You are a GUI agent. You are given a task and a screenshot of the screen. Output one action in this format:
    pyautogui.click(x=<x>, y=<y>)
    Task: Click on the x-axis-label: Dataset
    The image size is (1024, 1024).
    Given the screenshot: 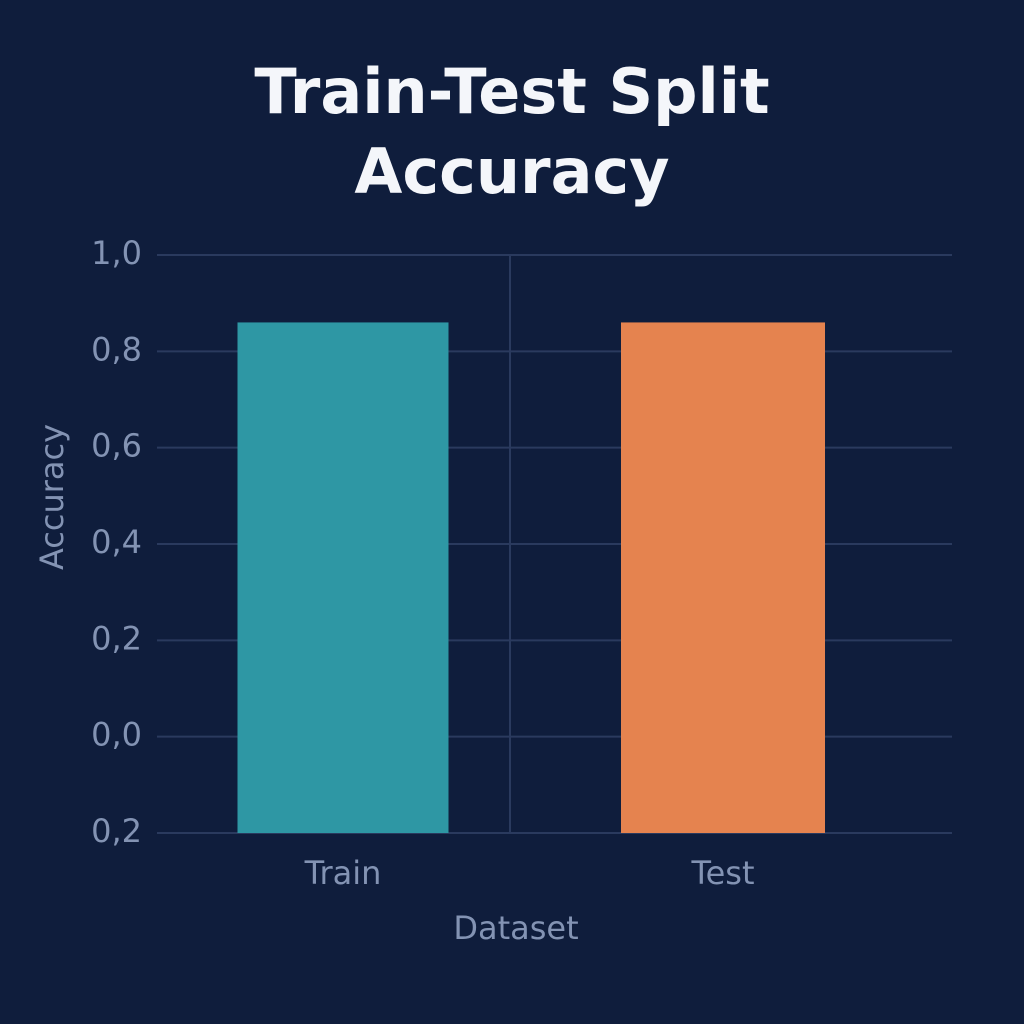 What is the action you would take?
    pyautogui.click(x=515, y=928)
    